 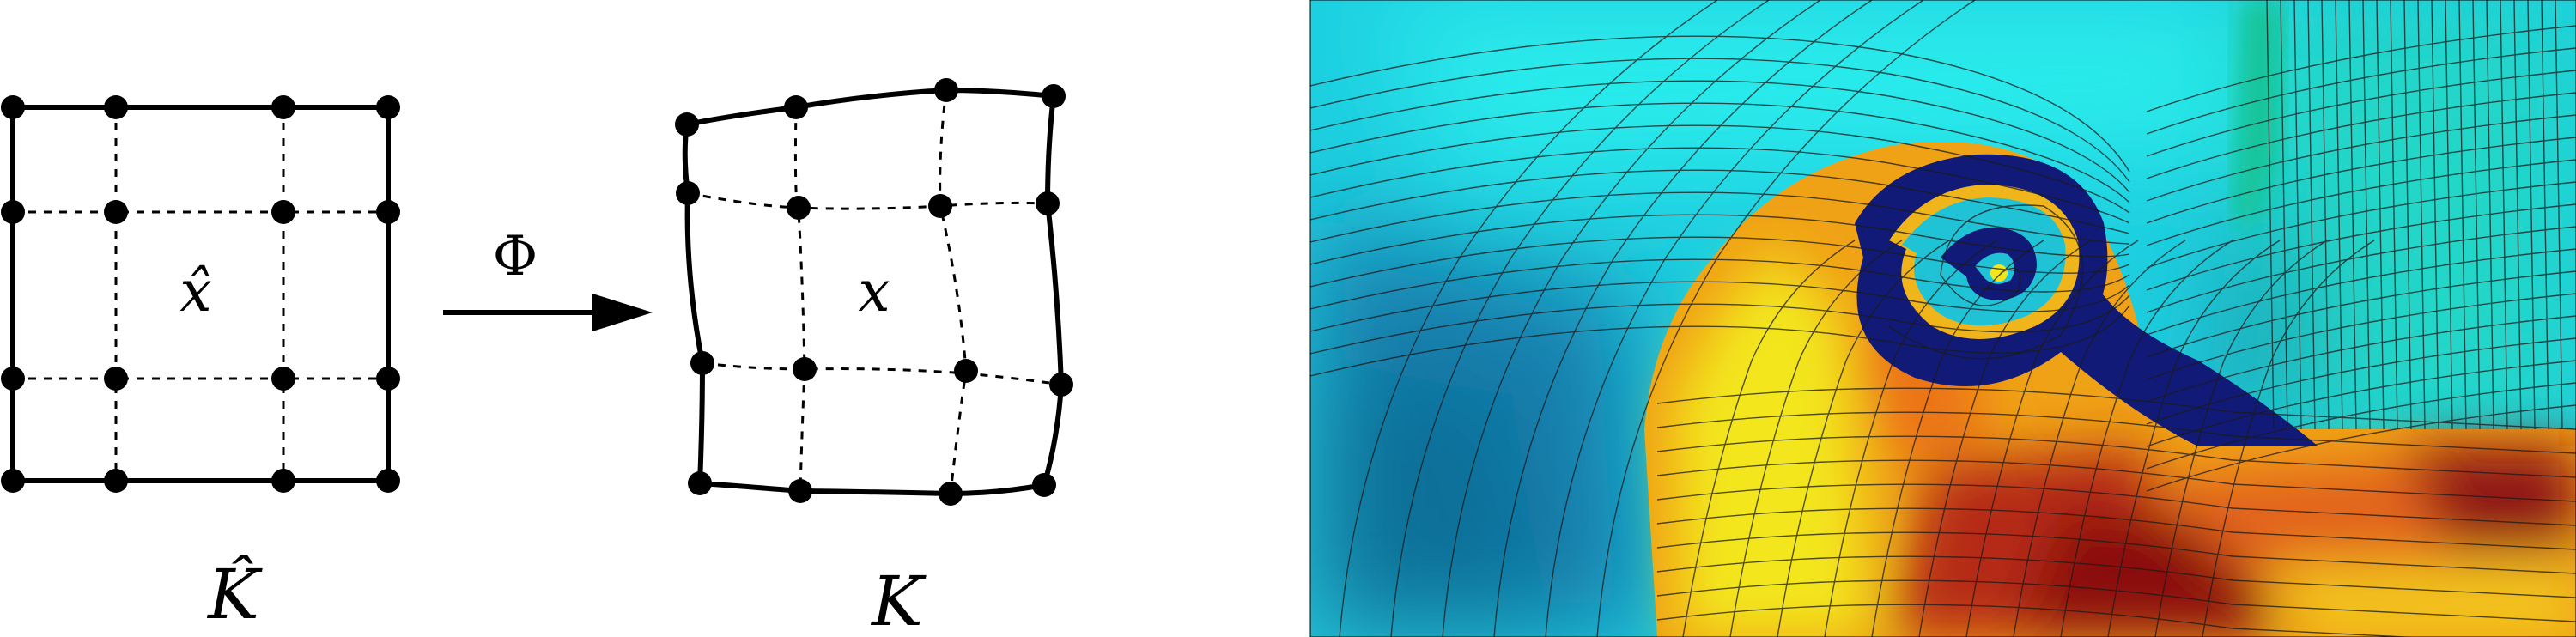 What do you see at coordinates (195, 291) in the screenshot?
I see `reference-point-label: x̂` at bounding box center [195, 291].